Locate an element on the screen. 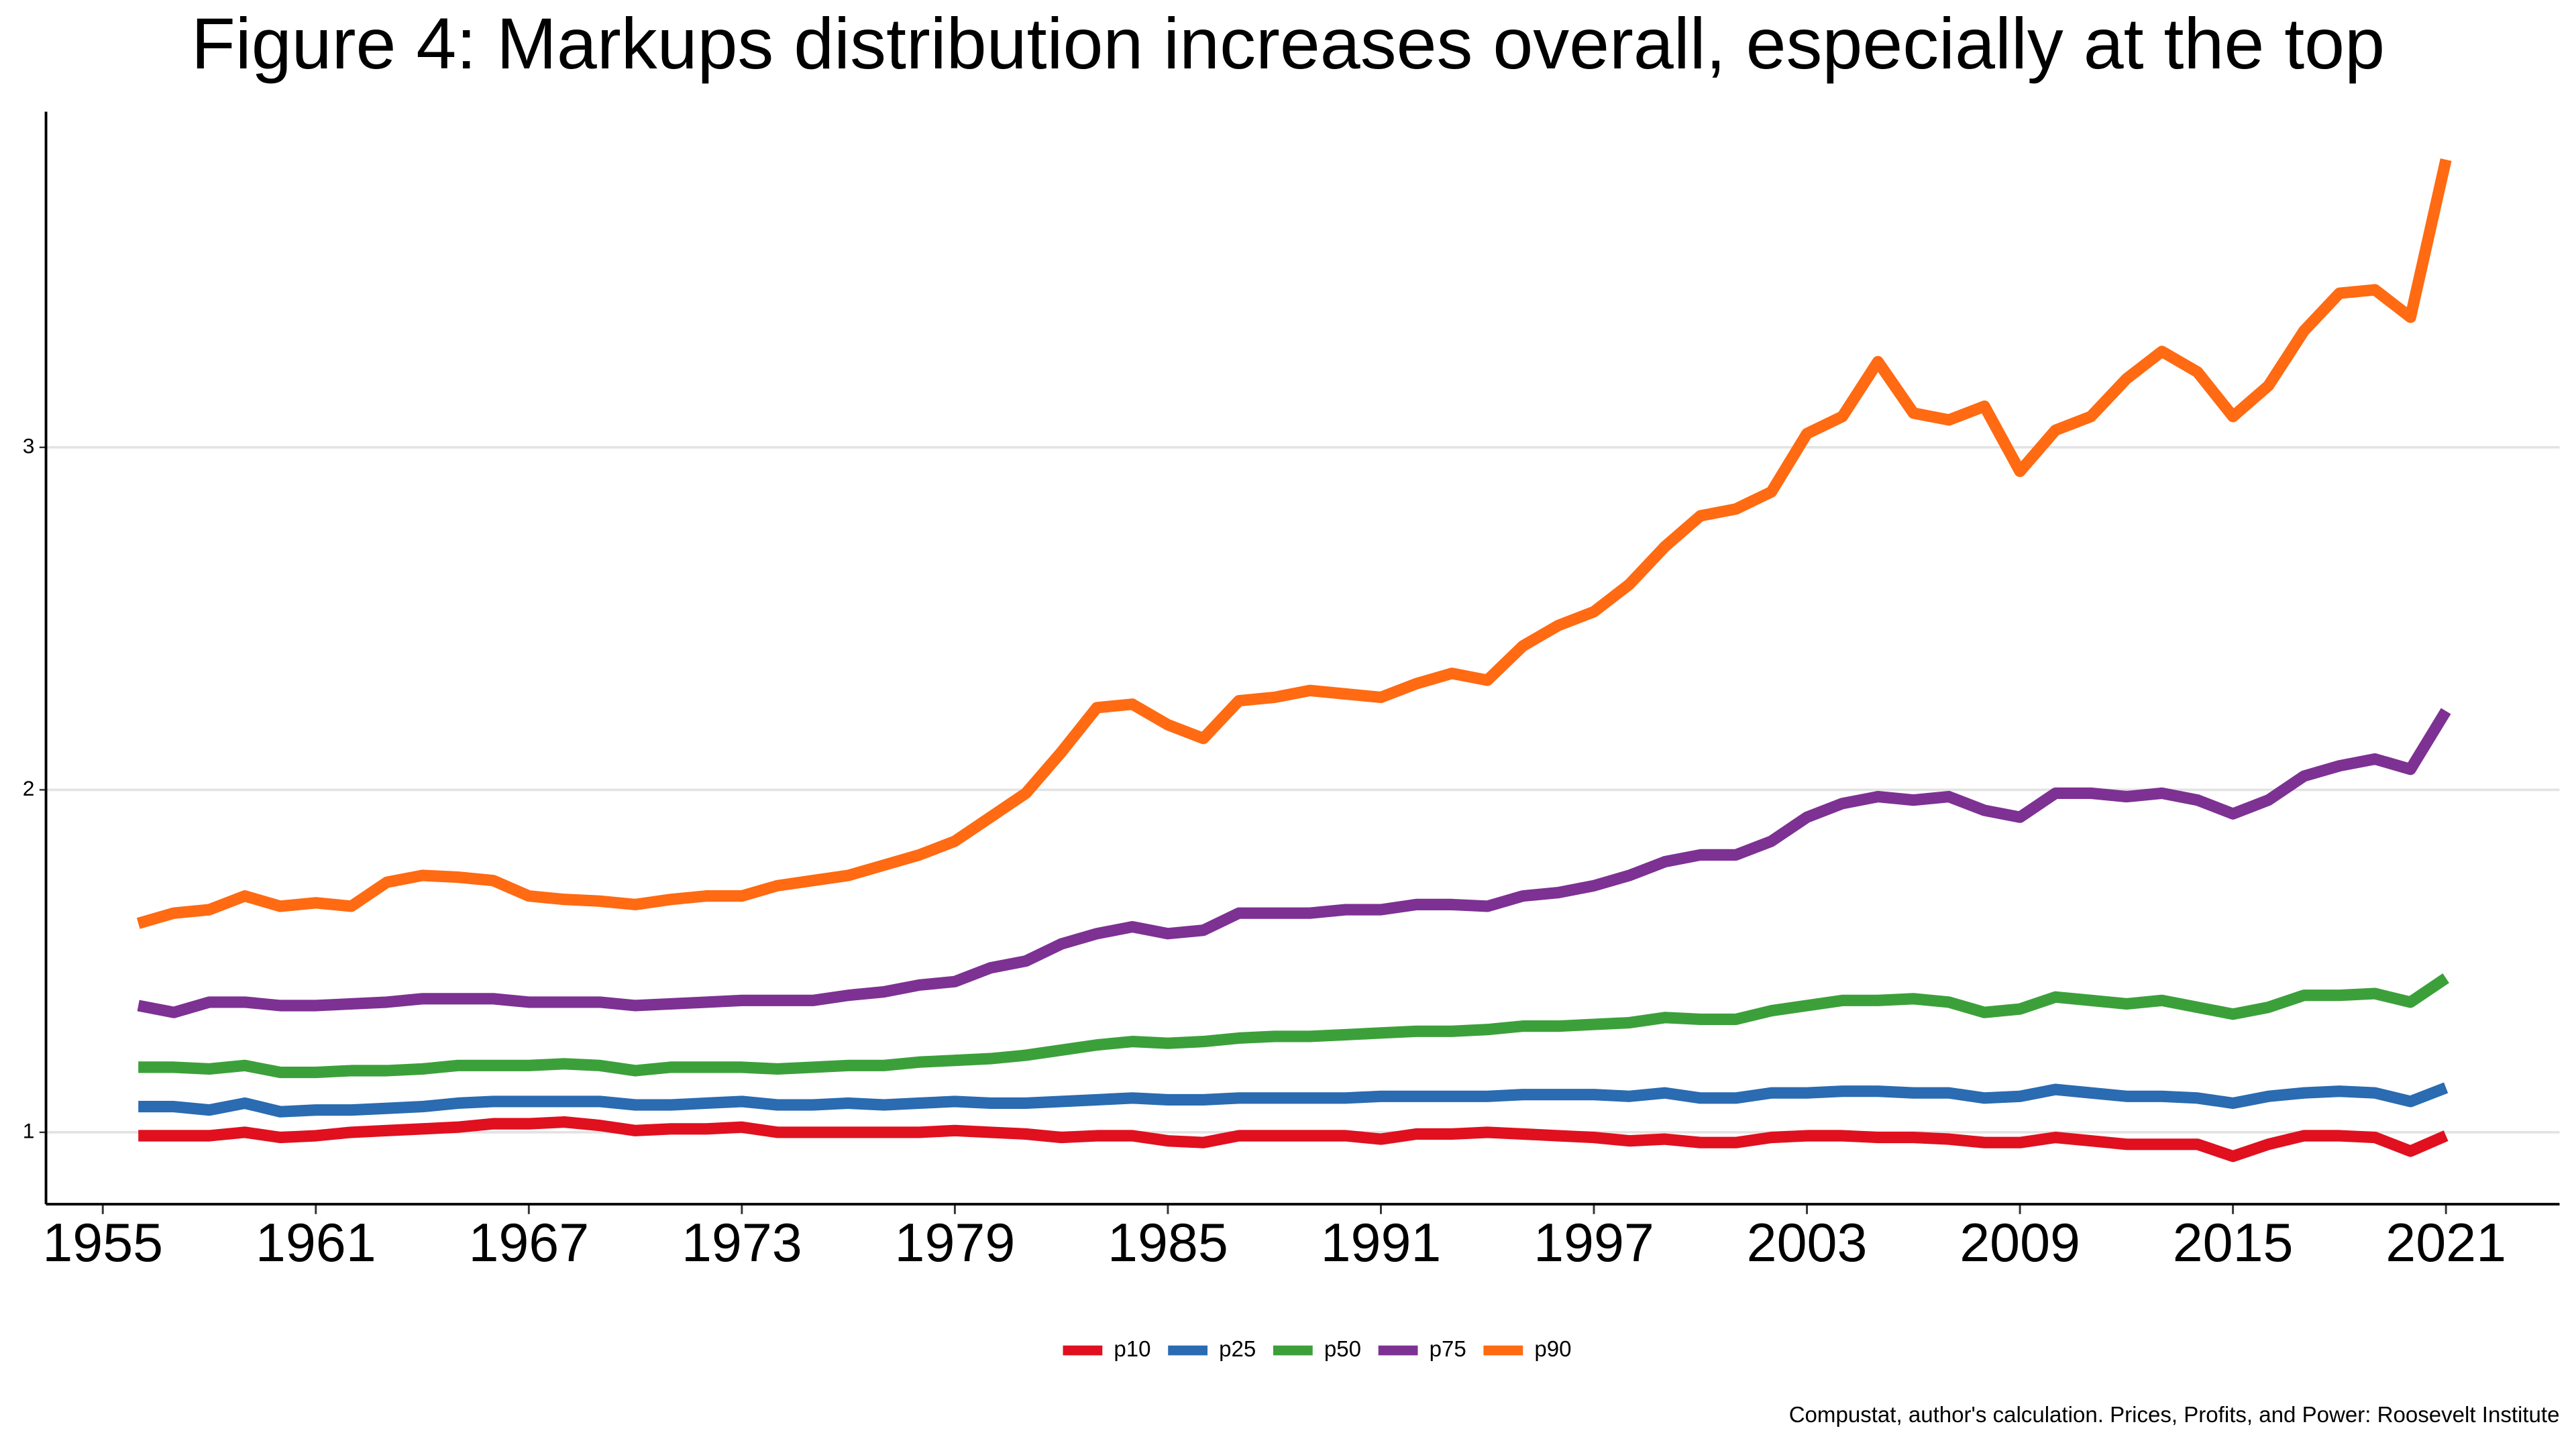 The width and height of the screenshot is (2576, 1449). legend-label: p25 is located at coordinates (1237, 1349).